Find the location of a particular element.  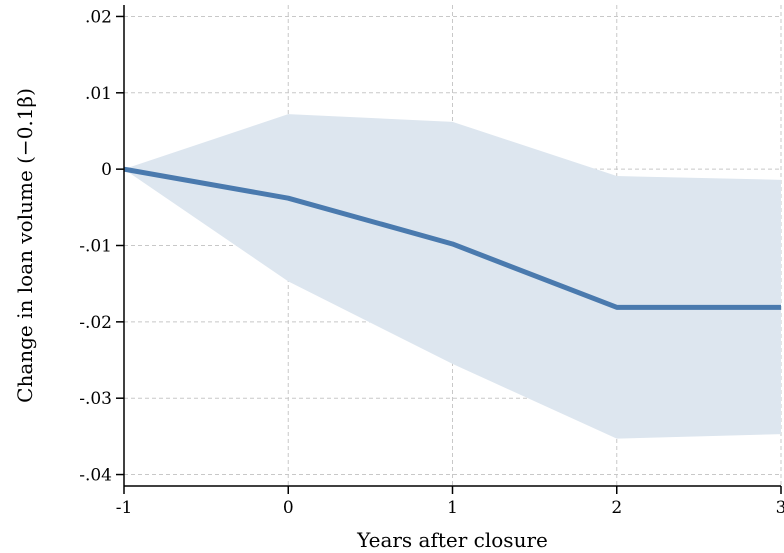

x-tick-label: 3 is located at coordinates (780, 508).